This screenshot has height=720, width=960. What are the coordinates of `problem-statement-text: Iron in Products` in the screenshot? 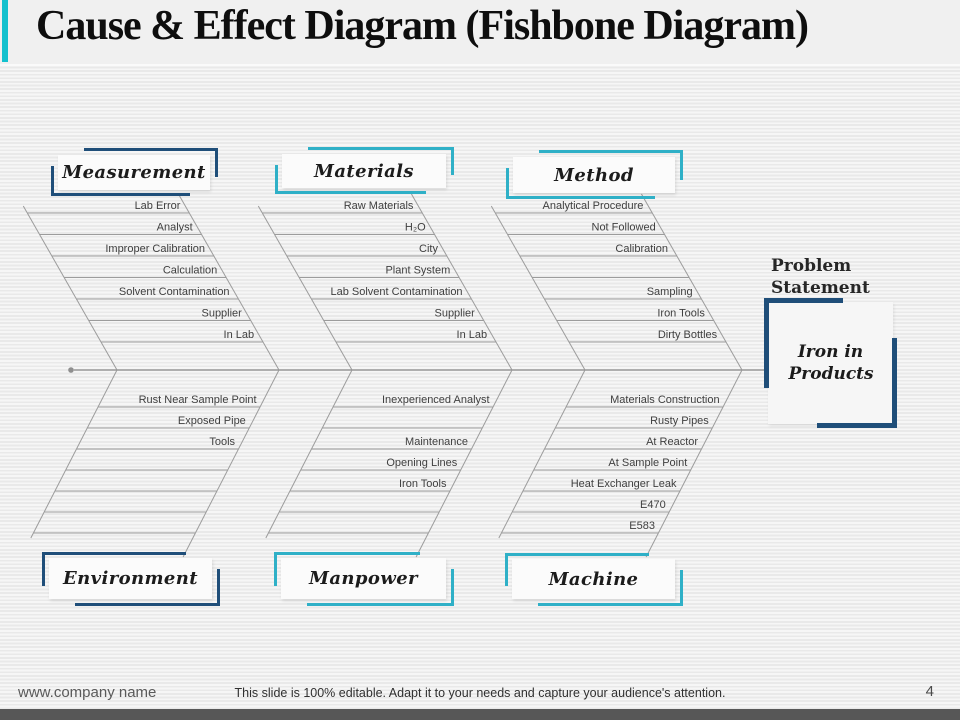 It's located at (831, 363).